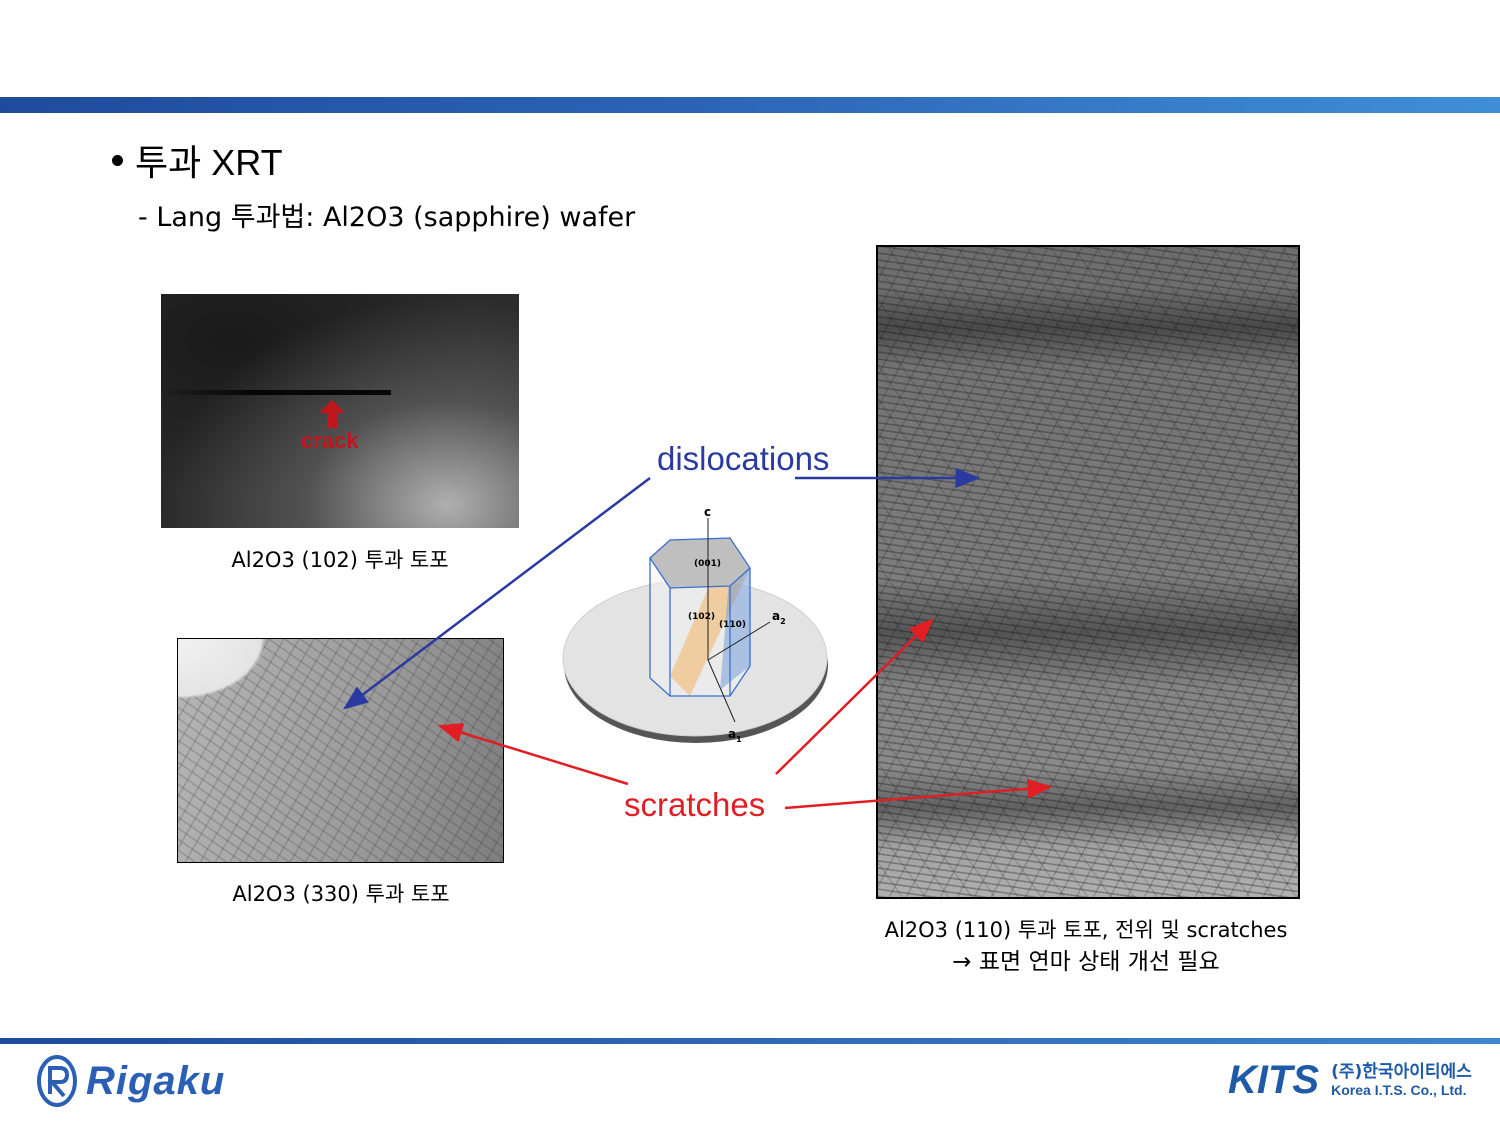  Describe the element at coordinates (743, 458) in the screenshot. I see `dislocations-label: dislocations` at that location.